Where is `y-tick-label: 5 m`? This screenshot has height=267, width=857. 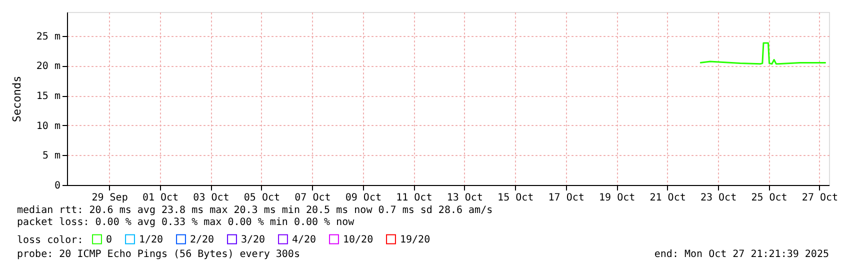
y-tick-label: 5 m is located at coordinates (51, 156).